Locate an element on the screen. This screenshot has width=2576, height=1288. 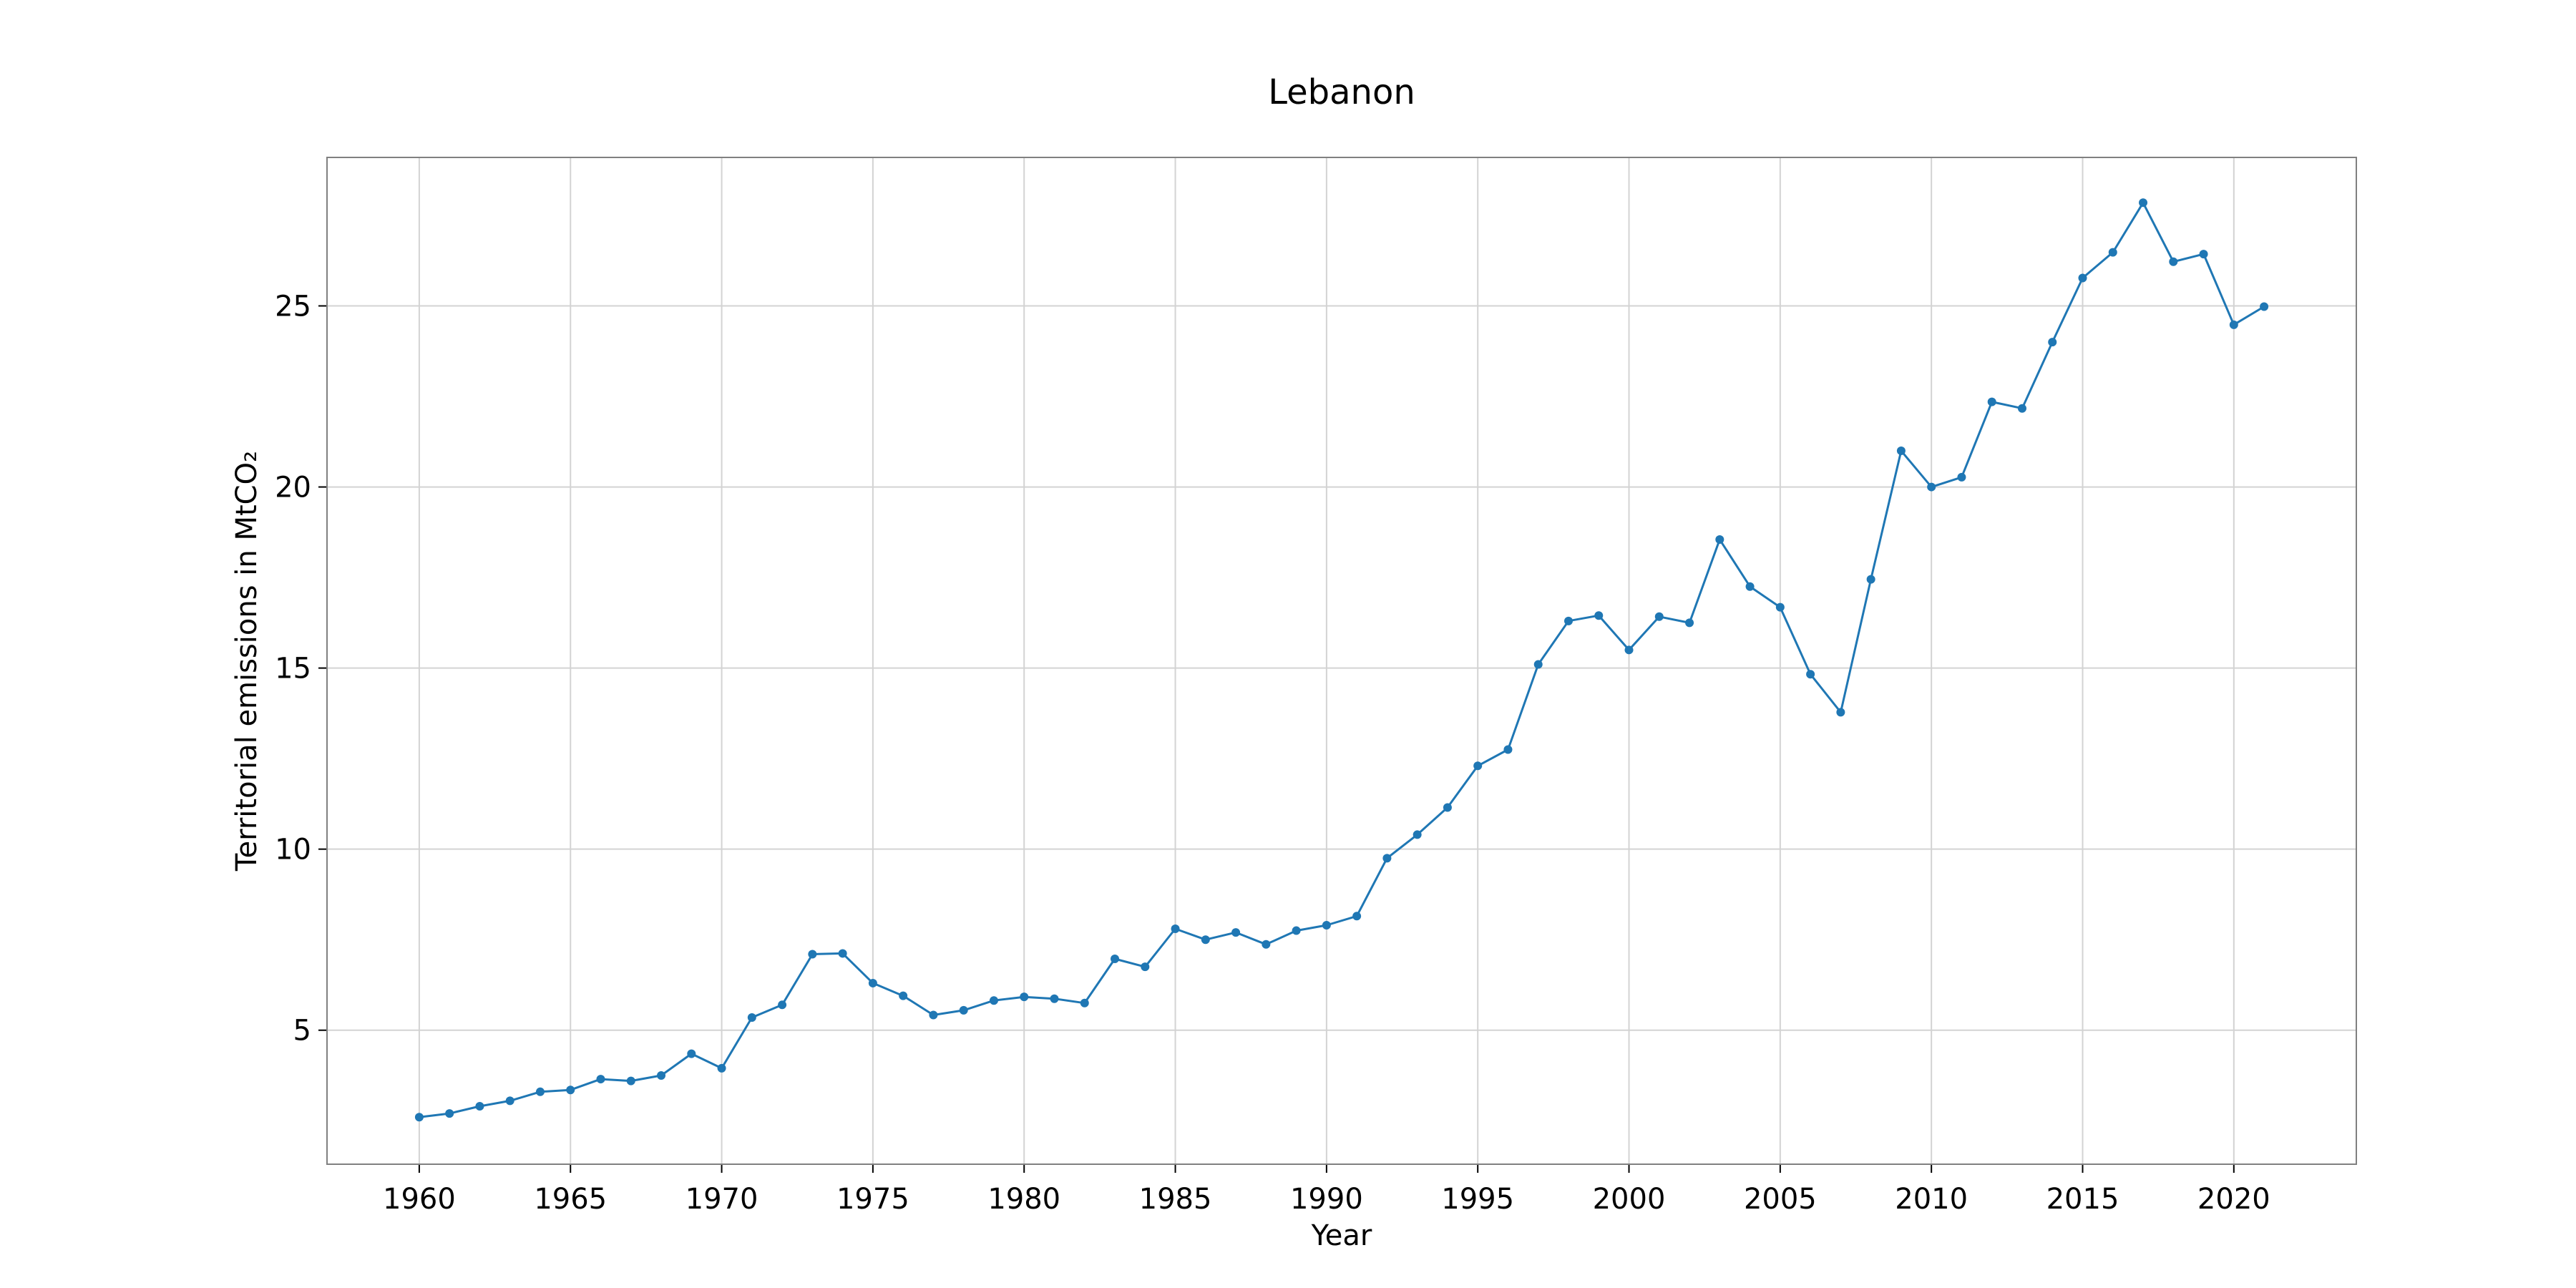
x-tick-label: 2010 is located at coordinates (1931, 1199).